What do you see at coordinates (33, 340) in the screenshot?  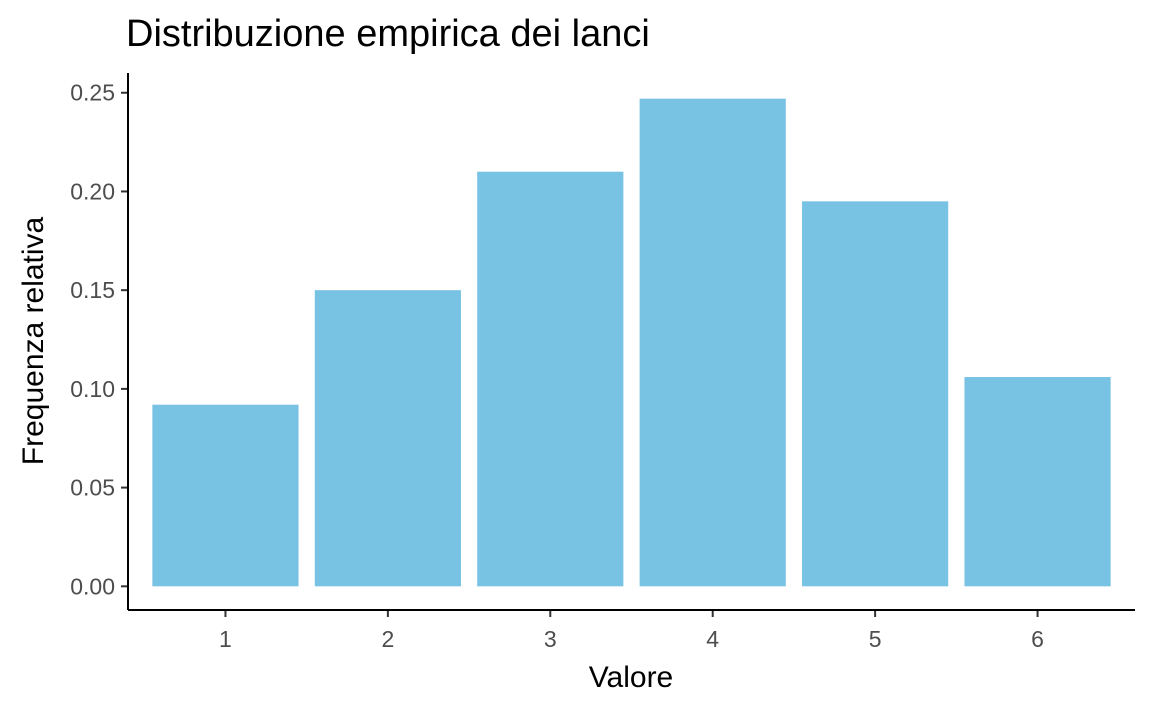 I see `y-axis-title: Frequenza relativa` at bounding box center [33, 340].